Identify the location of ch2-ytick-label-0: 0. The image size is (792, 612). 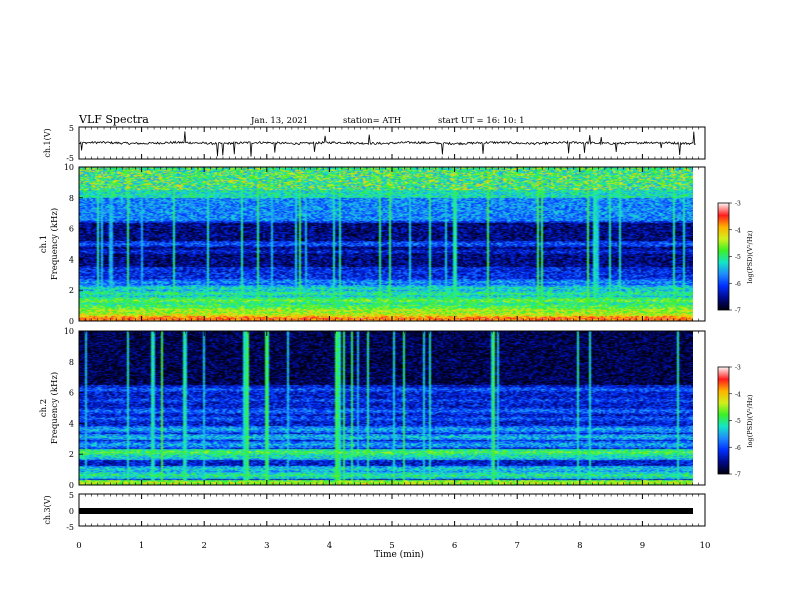
(71, 485).